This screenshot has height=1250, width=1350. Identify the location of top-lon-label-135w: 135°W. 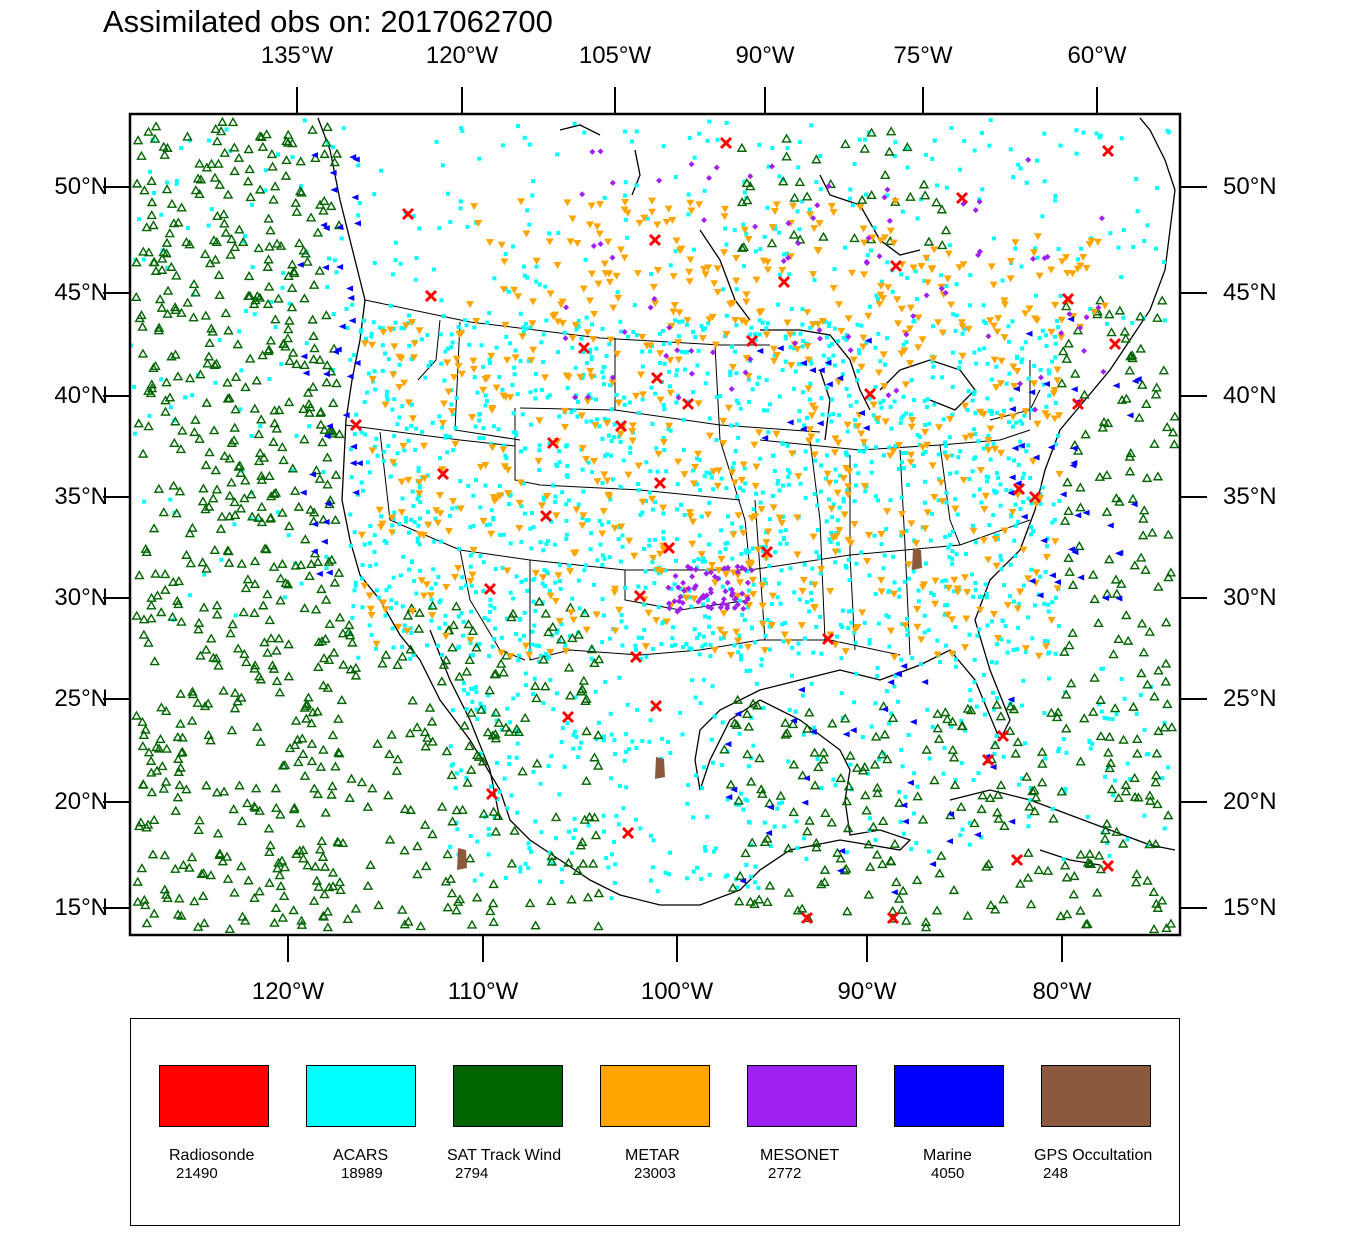
(297, 55).